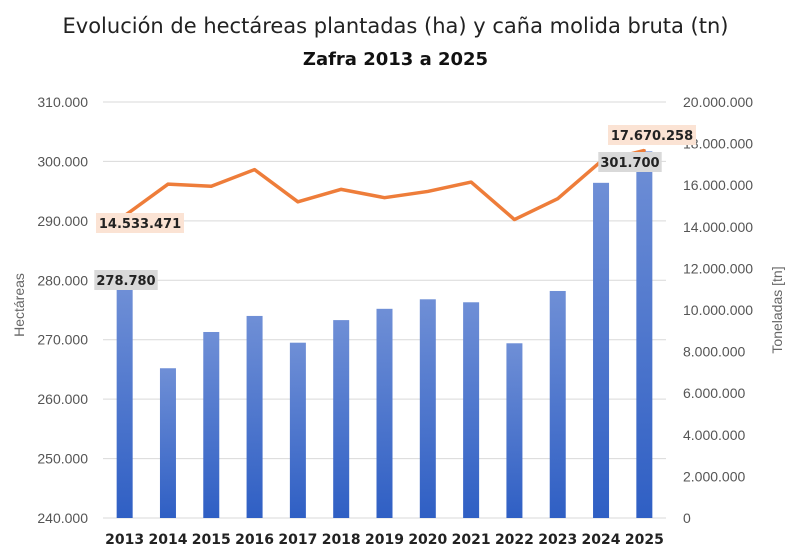 This screenshot has width=791, height=554. Describe the element at coordinates (601, 540) in the screenshot. I see `x-tick-label: 2024` at that location.